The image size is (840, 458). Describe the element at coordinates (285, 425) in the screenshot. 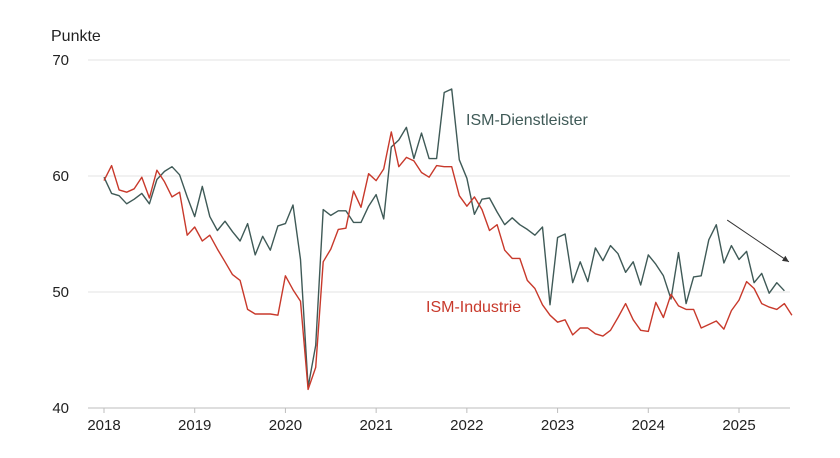

I see `x-tick-label: 2020` at that location.